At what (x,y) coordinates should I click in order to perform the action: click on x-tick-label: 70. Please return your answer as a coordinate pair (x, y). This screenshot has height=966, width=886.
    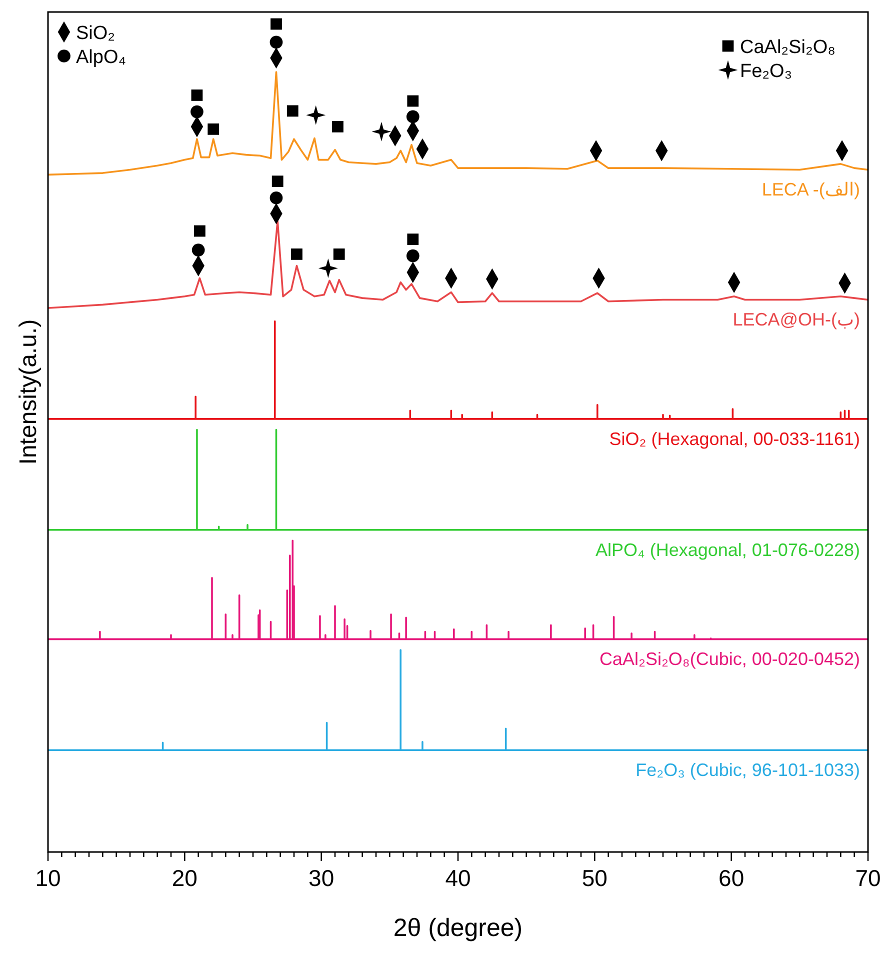
    Looking at the image, I should click on (868, 878).